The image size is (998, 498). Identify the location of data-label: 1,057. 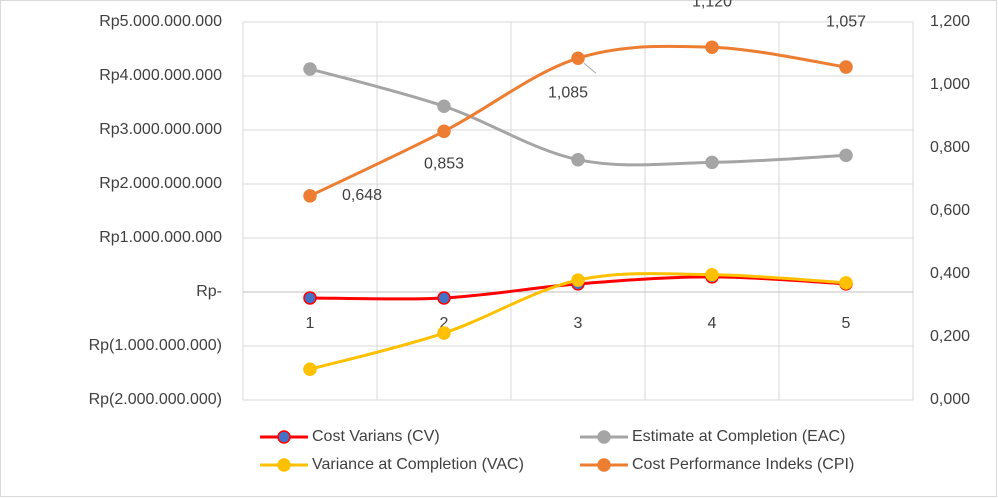
(846, 21).